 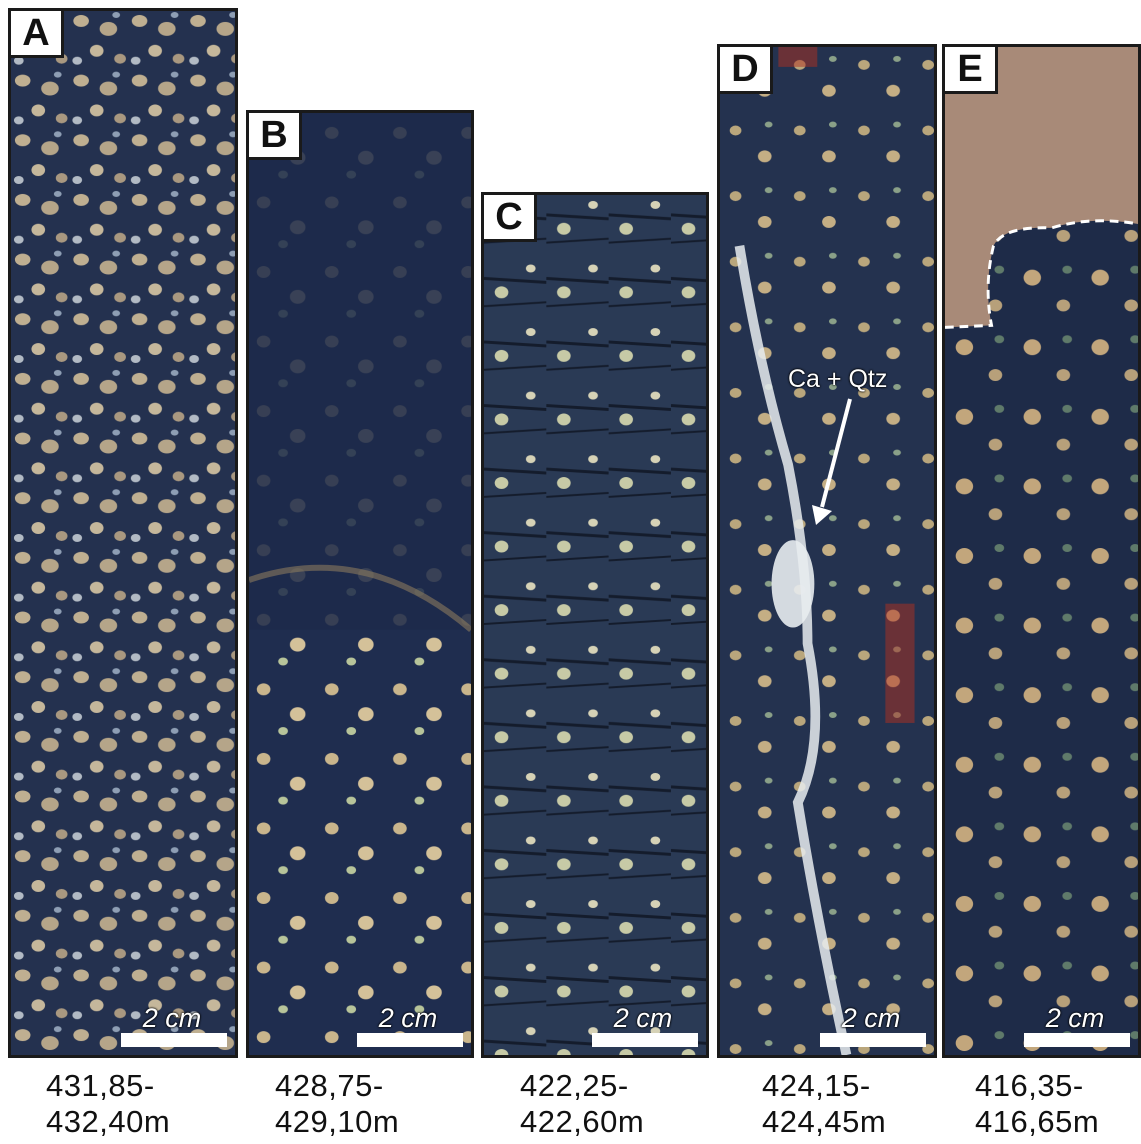 What do you see at coordinates (873, 1040) in the screenshot?
I see `scale-bar-d` at bounding box center [873, 1040].